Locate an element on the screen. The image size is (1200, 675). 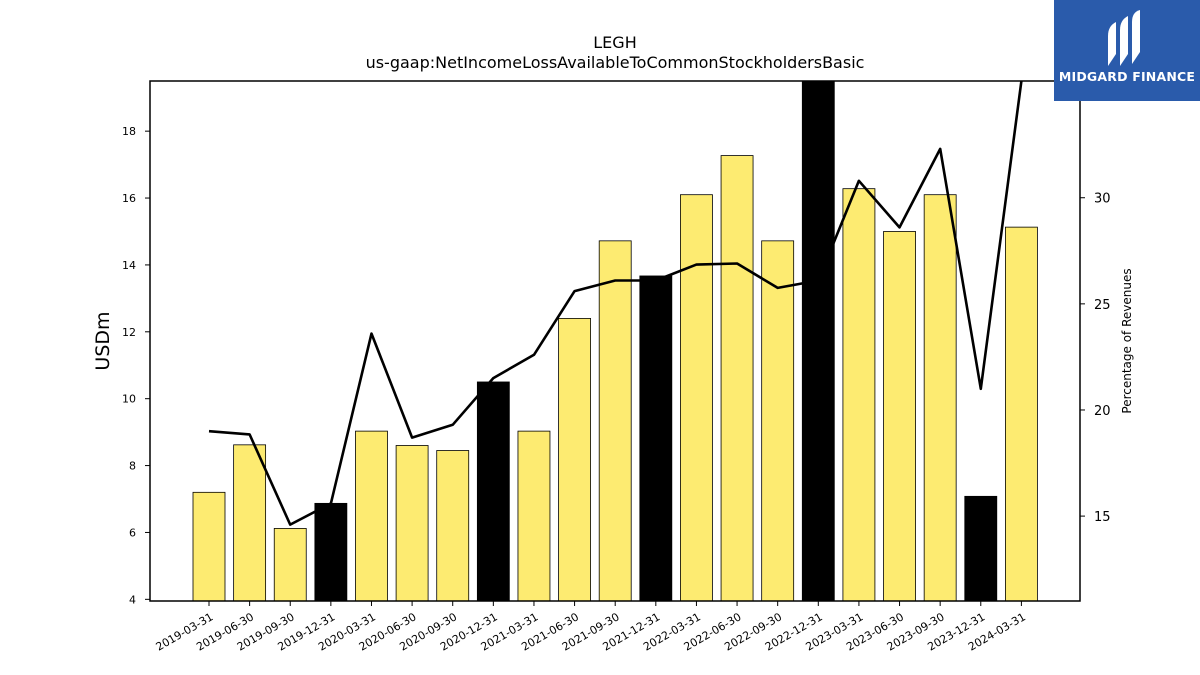
brand-logo: MIDGARD FINANCE is located at coordinates (1127, 50).